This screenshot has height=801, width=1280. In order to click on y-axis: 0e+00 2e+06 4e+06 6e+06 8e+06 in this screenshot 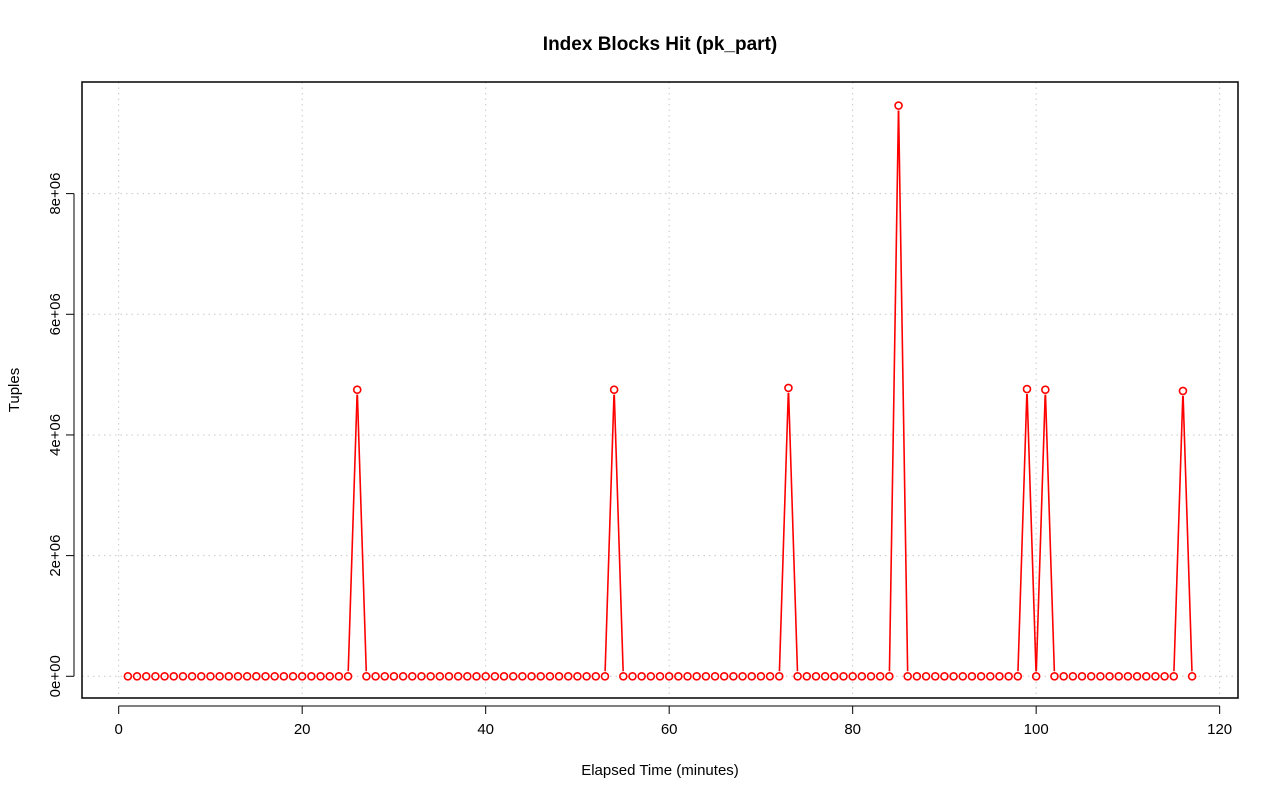, I will do `click(61, 435)`.